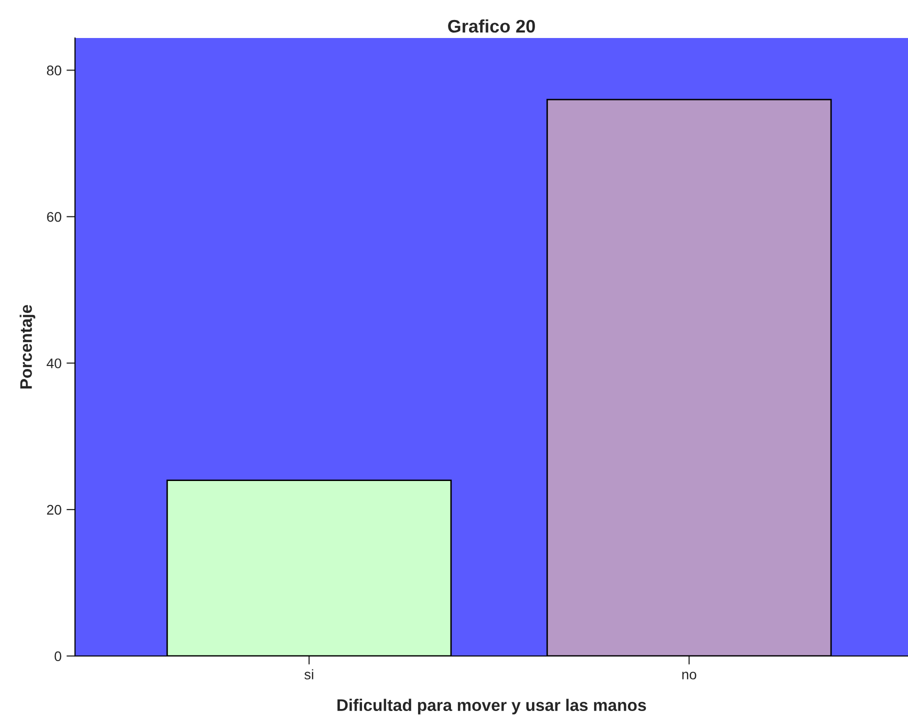 This screenshot has height=727, width=908. Describe the element at coordinates (54, 509) in the screenshot. I see `y-tick-label: 20` at that location.